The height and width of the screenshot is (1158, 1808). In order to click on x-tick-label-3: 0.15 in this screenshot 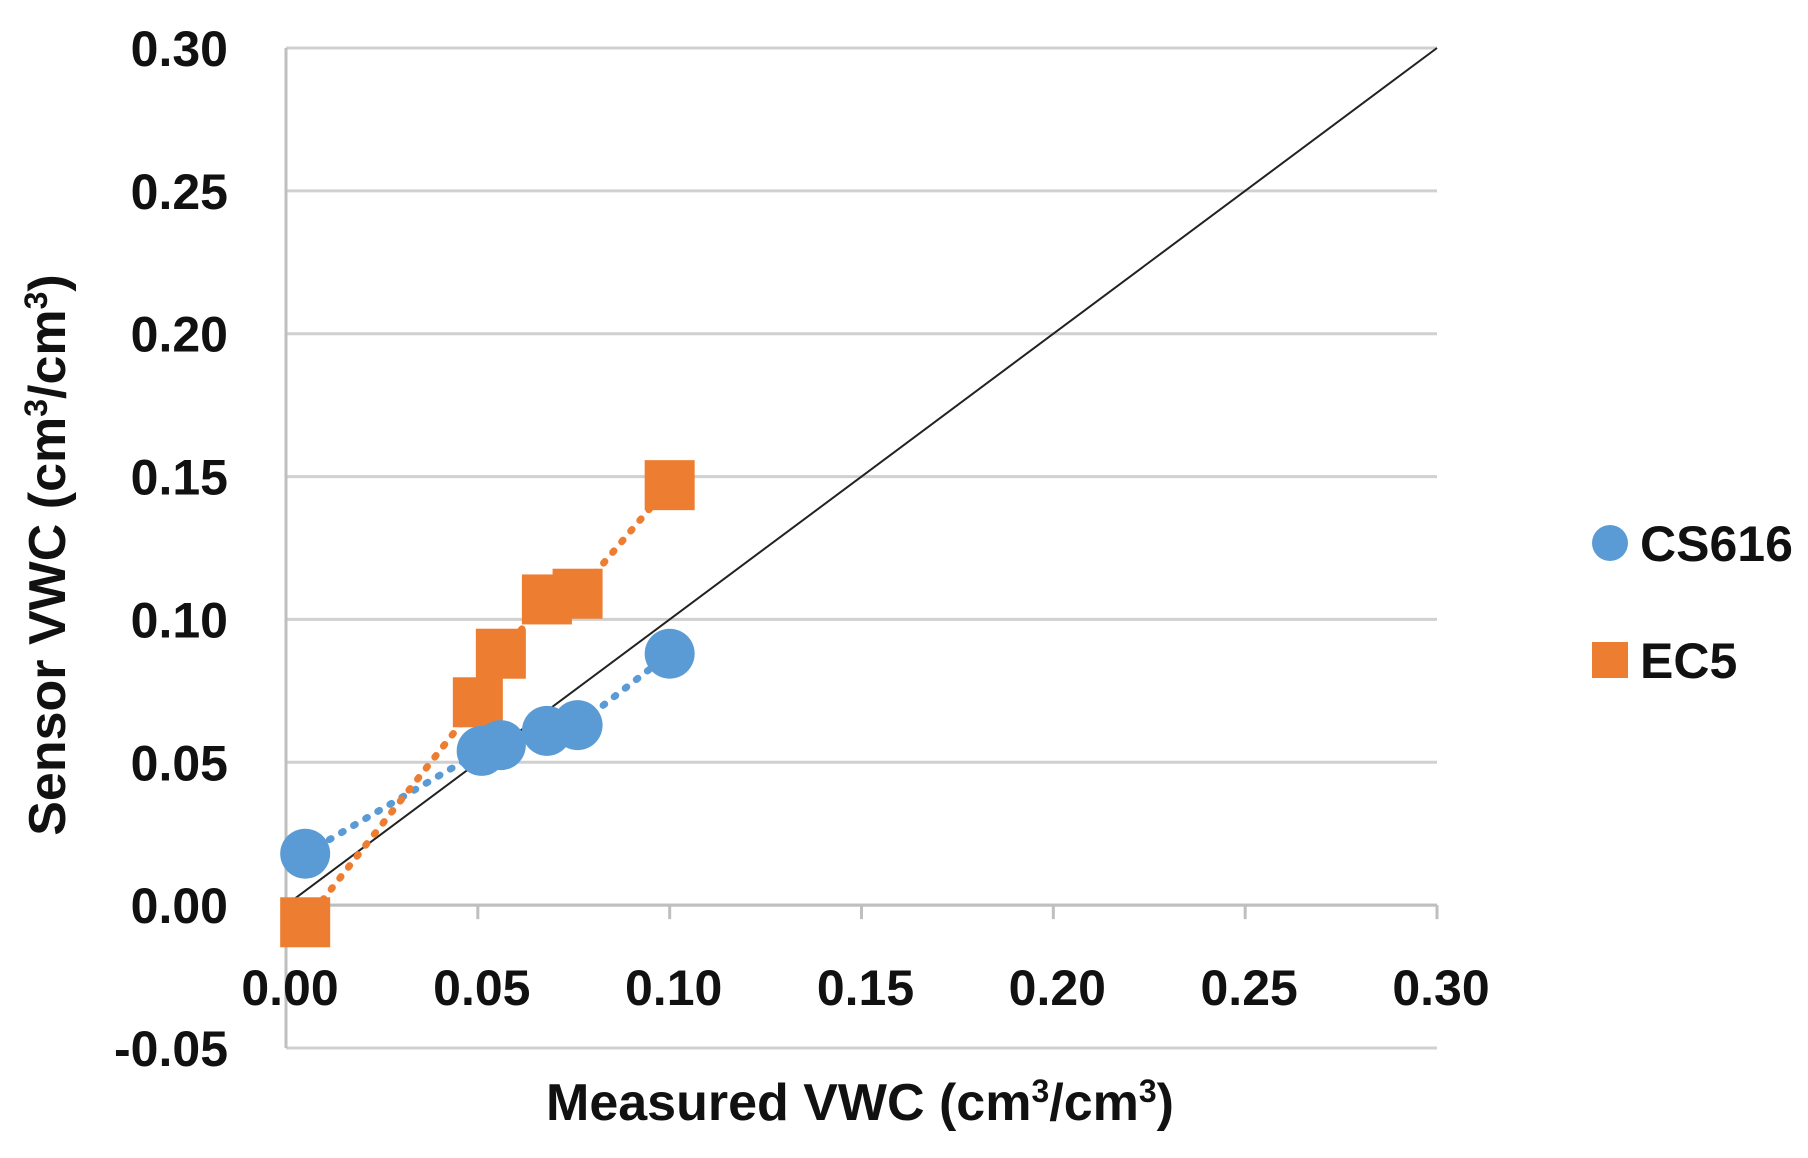, I will do `click(865, 988)`.